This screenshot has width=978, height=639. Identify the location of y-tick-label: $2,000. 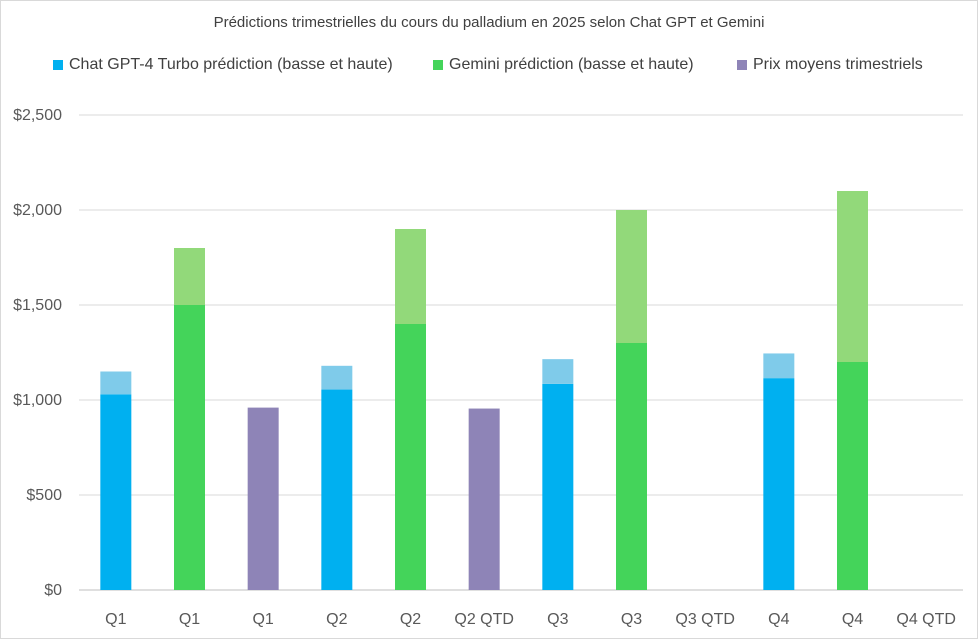
(37, 210).